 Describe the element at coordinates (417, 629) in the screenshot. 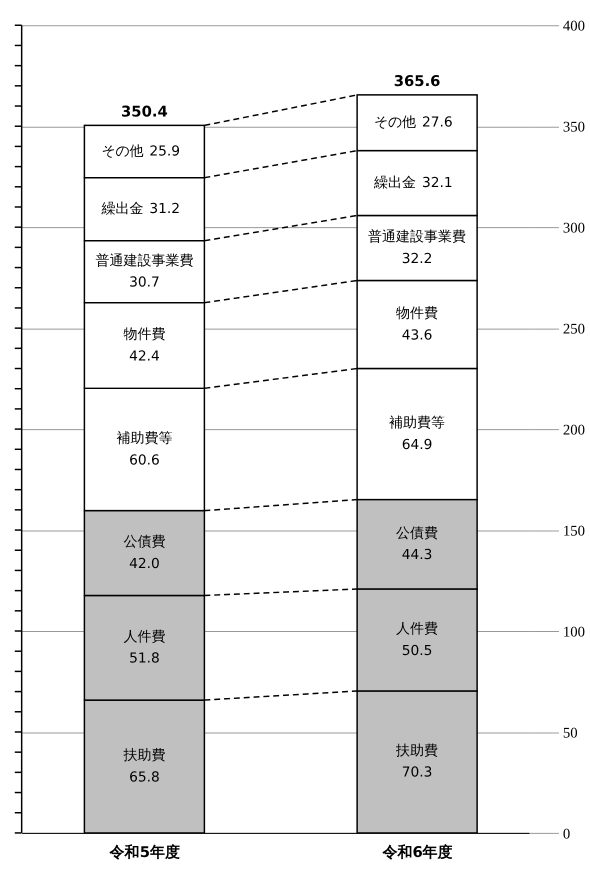

I see `series-label: 人件費` at that location.